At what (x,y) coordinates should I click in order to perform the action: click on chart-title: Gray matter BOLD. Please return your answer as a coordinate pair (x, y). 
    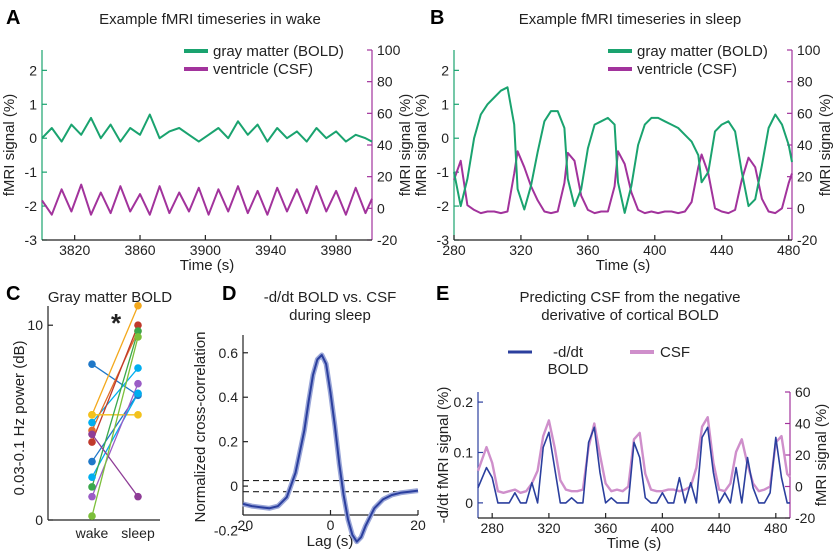
    Looking at the image, I should click on (110, 297).